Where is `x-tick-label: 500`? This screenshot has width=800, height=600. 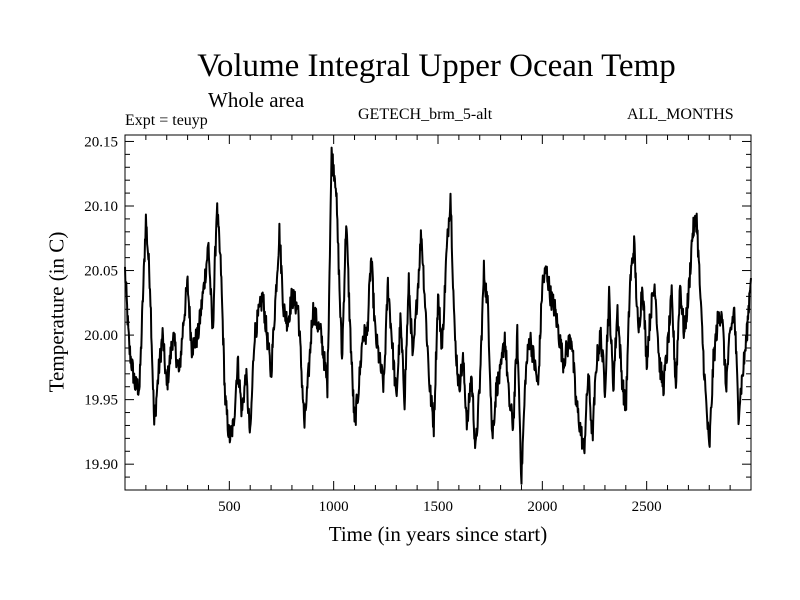 x-tick-label: 500 is located at coordinates (229, 507).